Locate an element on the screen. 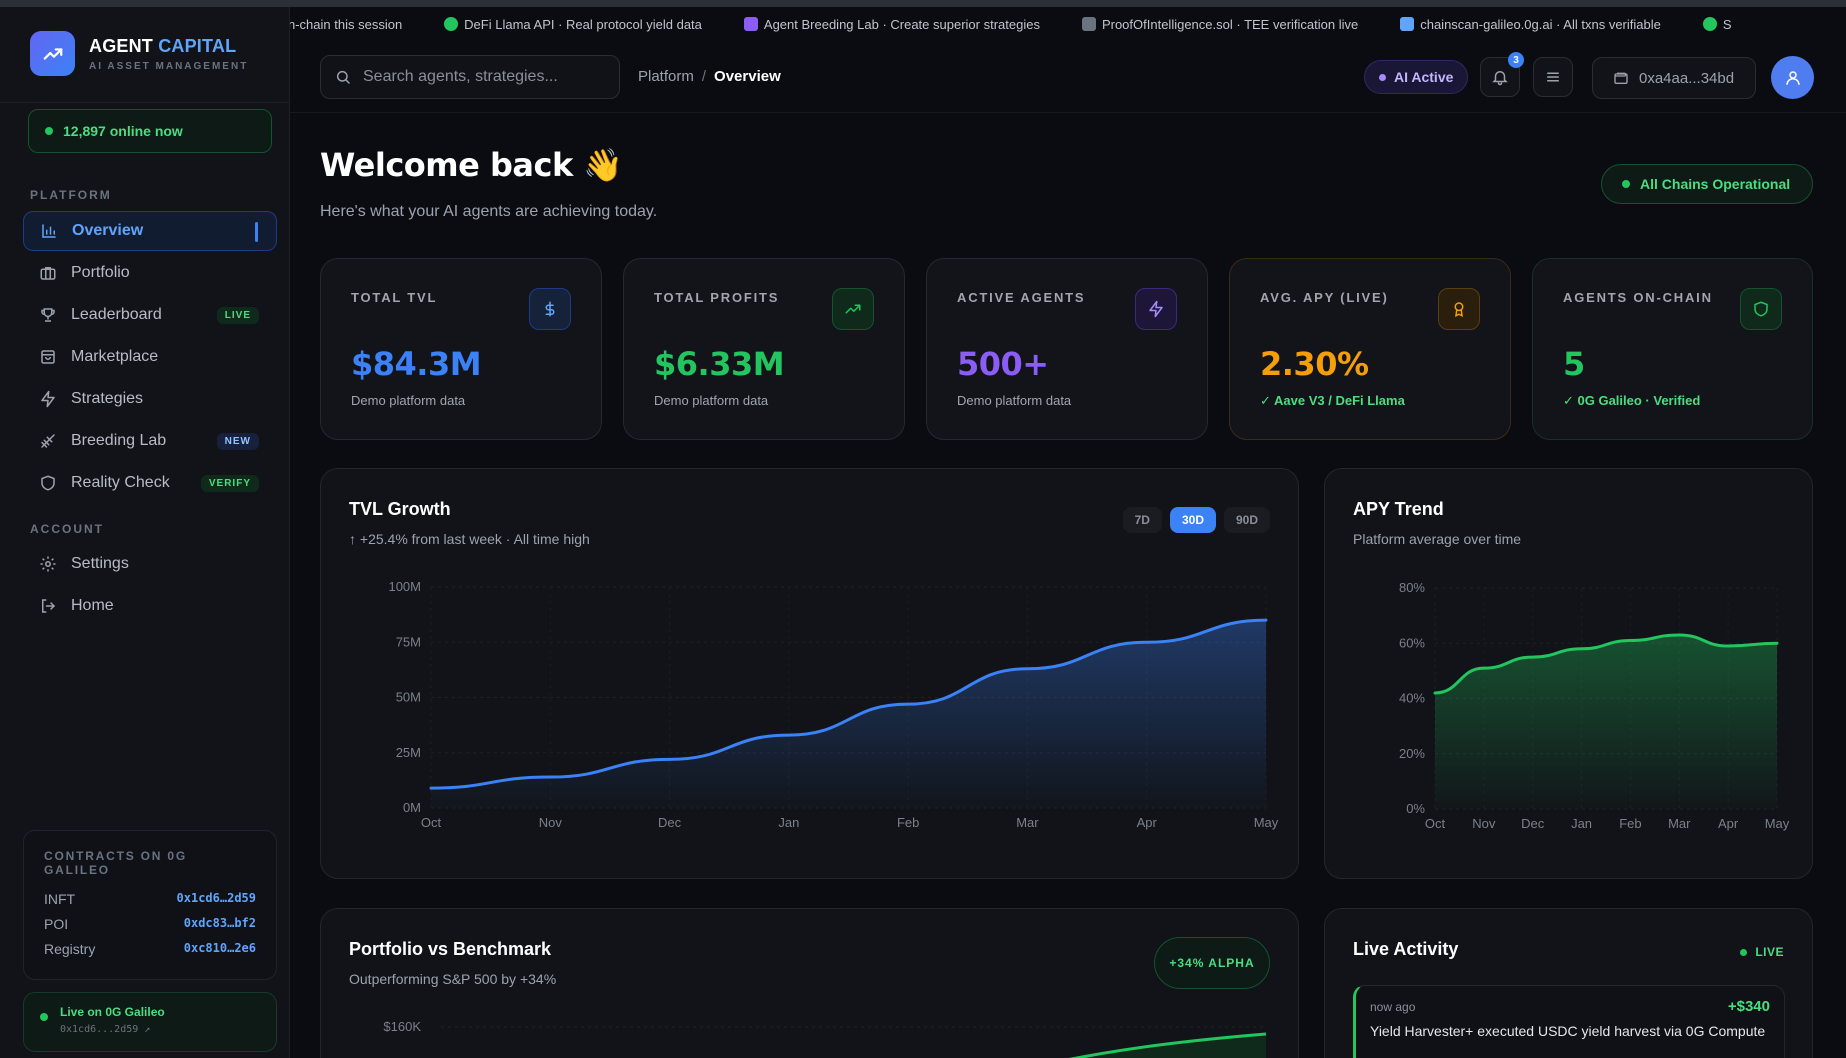 The image size is (1846, 1058). tvl-chart: 0M 25M 50M 75M 100M Oct Nov Dec Jan Feb Mar Apr May is located at coordinates (833, 704).